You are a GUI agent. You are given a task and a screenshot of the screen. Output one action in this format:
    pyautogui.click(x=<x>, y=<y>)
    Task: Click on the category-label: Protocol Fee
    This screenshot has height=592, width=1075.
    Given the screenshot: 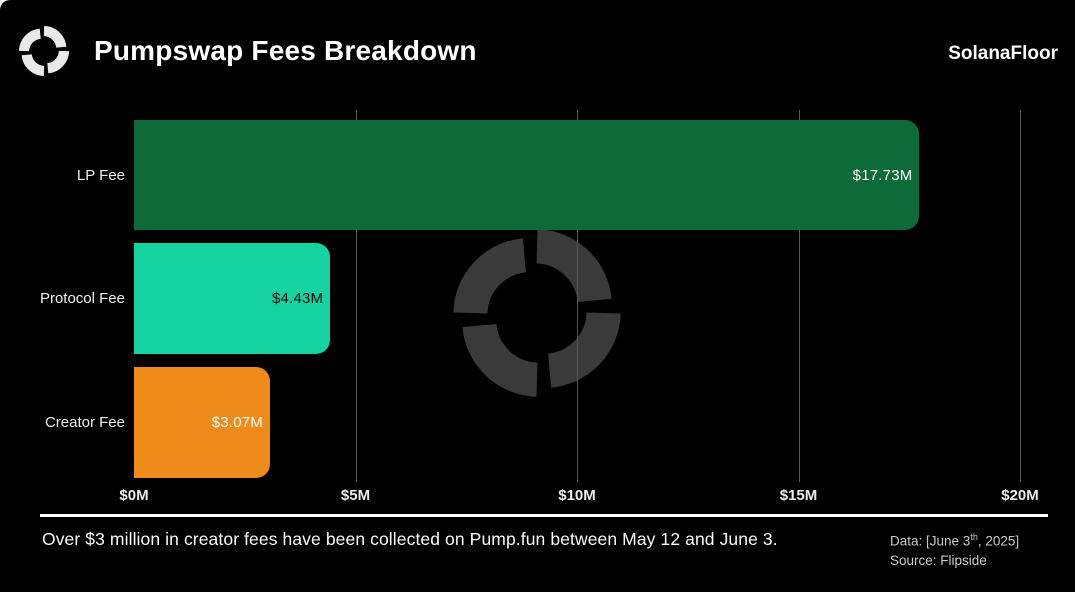 What is the action you would take?
    pyautogui.click(x=82, y=298)
    